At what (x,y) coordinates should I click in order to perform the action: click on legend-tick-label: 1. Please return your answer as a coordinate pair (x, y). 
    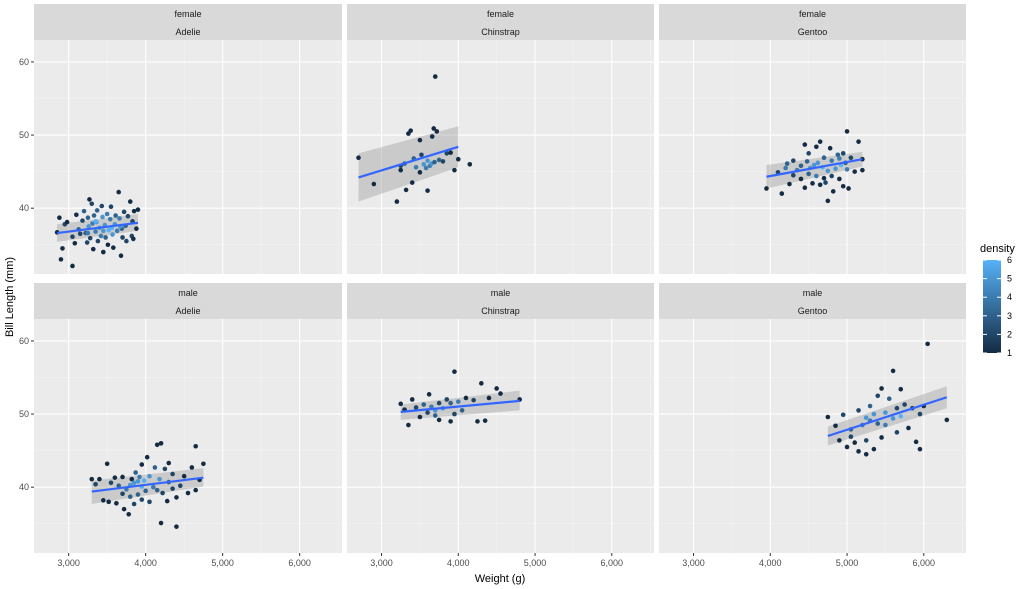
    Looking at the image, I should click on (1009, 353).